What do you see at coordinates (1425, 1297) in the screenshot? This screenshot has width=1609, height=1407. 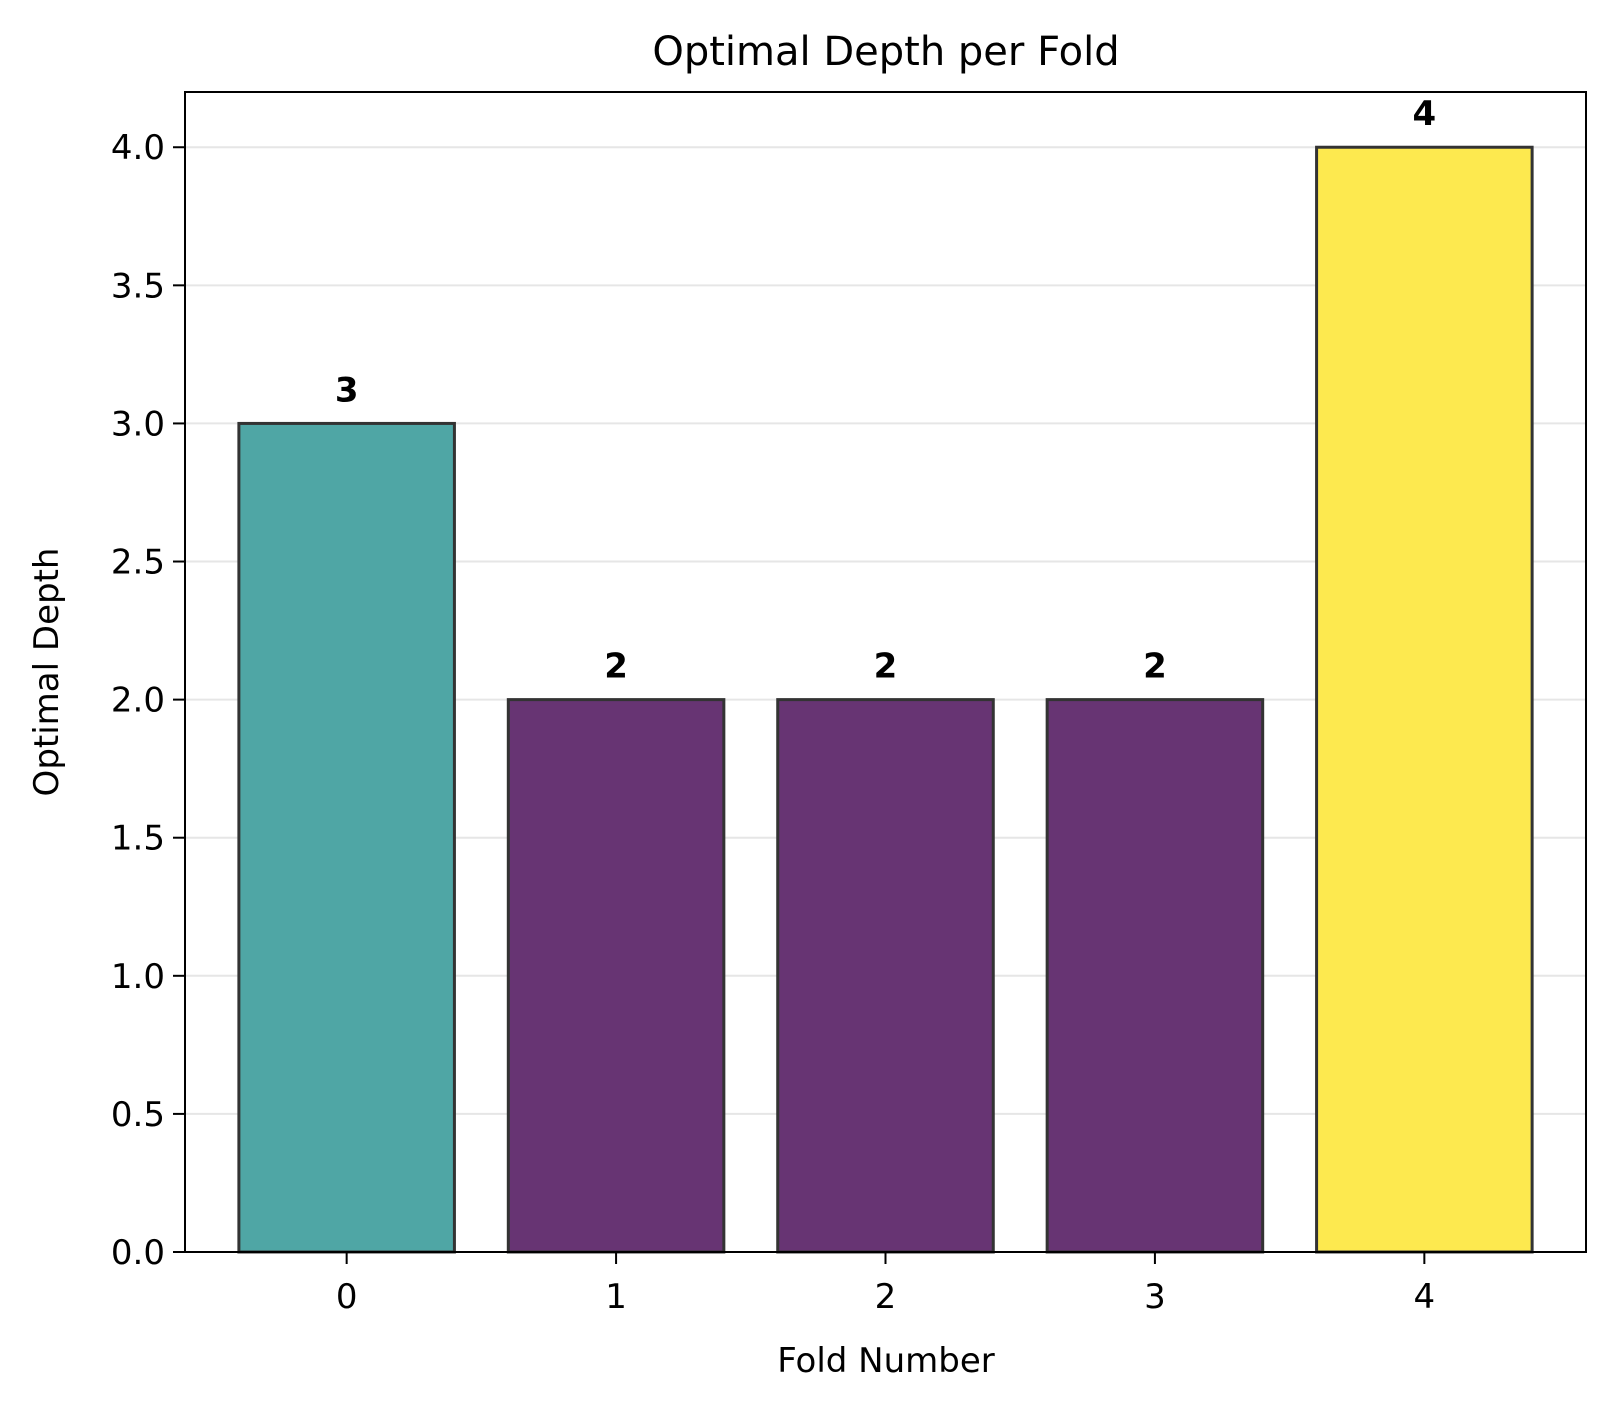 I see `x-tick-label: 4` at bounding box center [1425, 1297].